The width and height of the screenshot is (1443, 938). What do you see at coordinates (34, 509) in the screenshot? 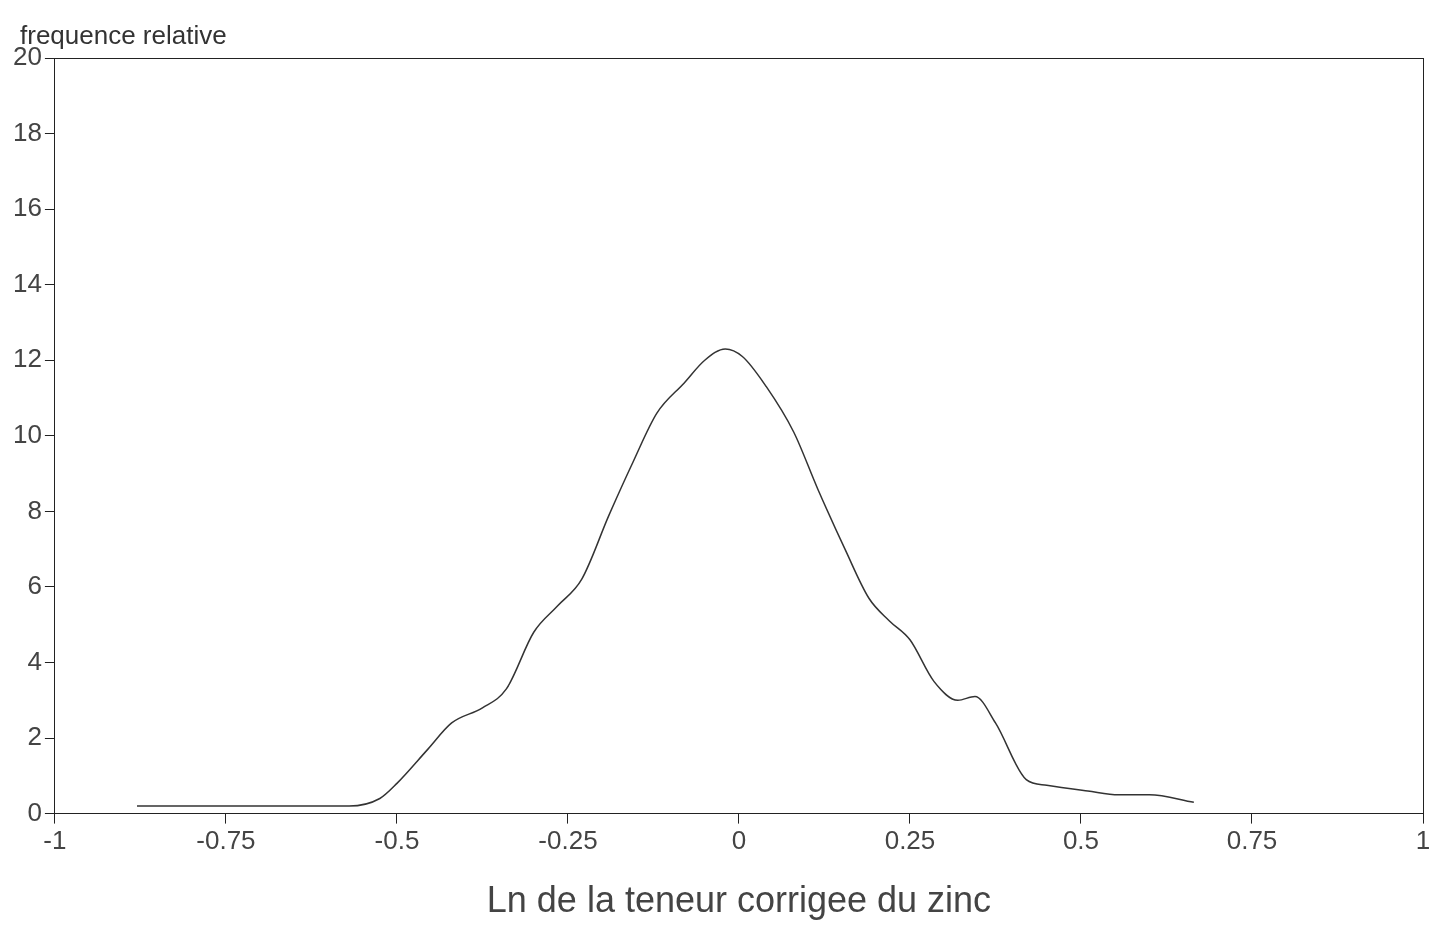
I see `y-tick-label: 8` at bounding box center [34, 509].